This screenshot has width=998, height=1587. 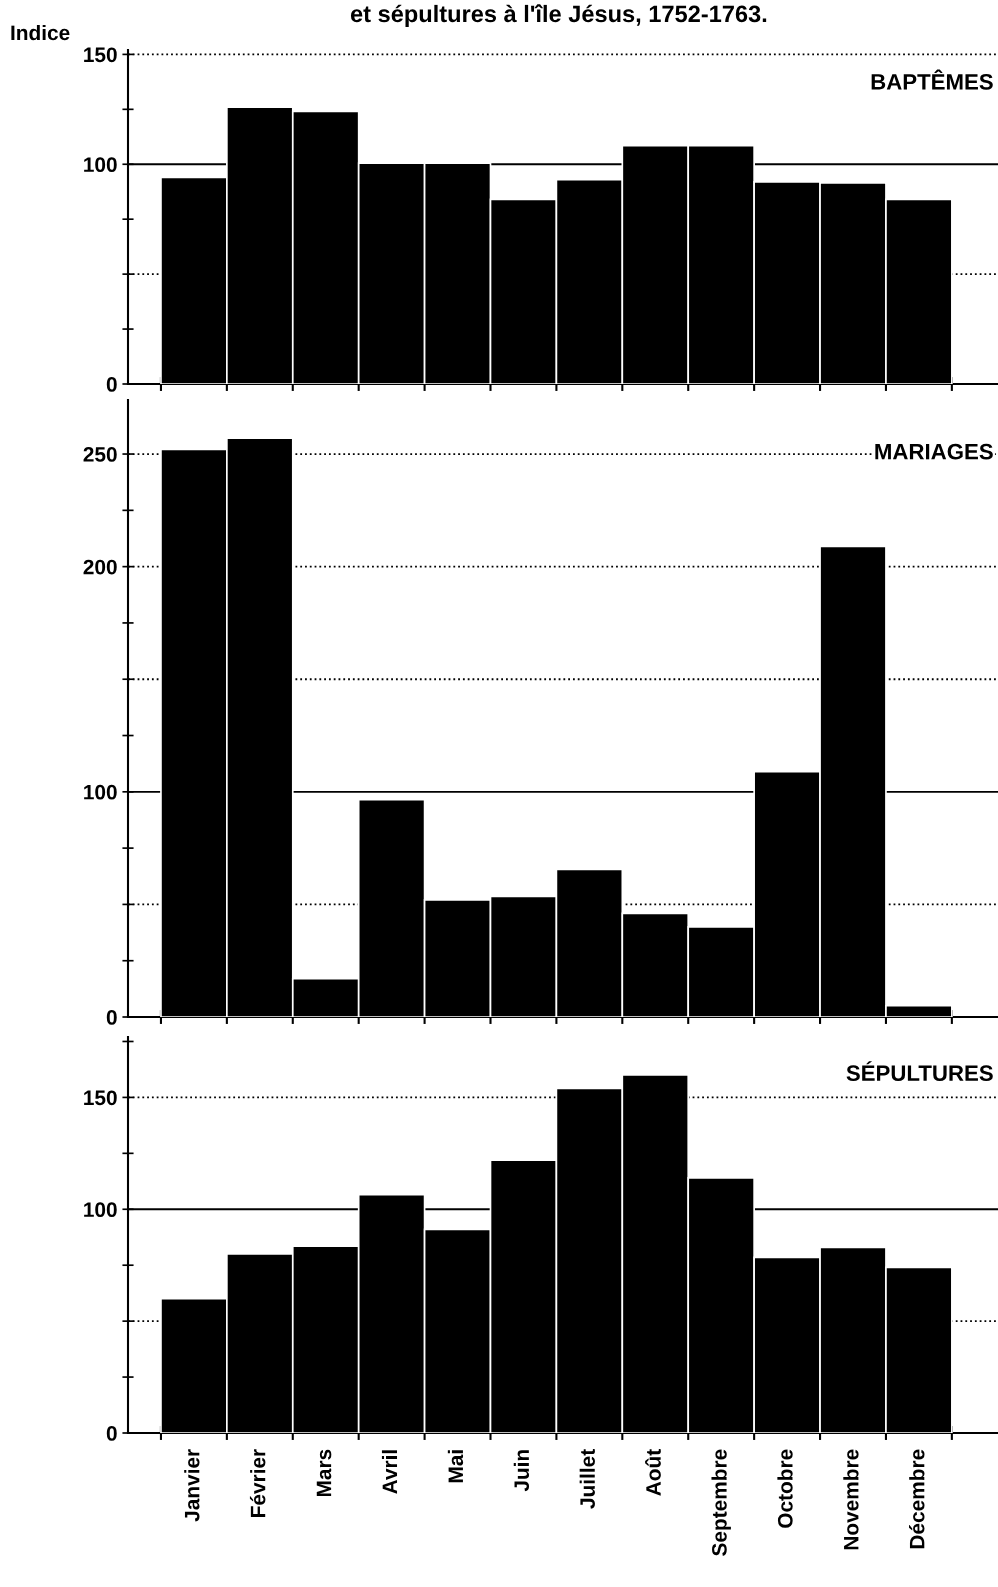 What do you see at coordinates (932, 79) in the screenshot?
I see `annotation: BAPTÊMES` at bounding box center [932, 79].